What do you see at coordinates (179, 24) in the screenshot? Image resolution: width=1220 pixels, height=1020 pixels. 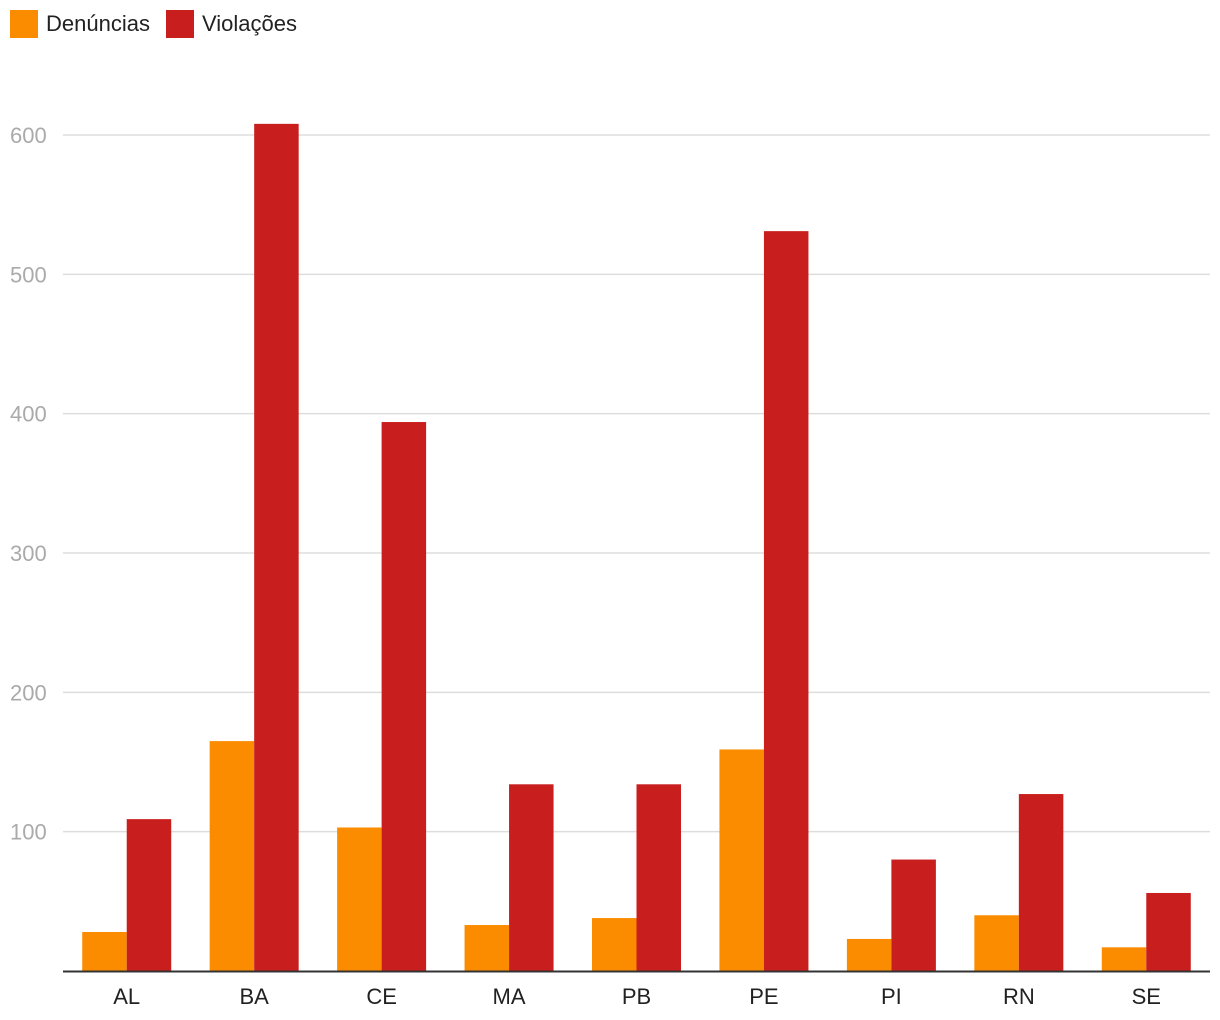 I see `legend-swatch-violacoes` at bounding box center [179, 24].